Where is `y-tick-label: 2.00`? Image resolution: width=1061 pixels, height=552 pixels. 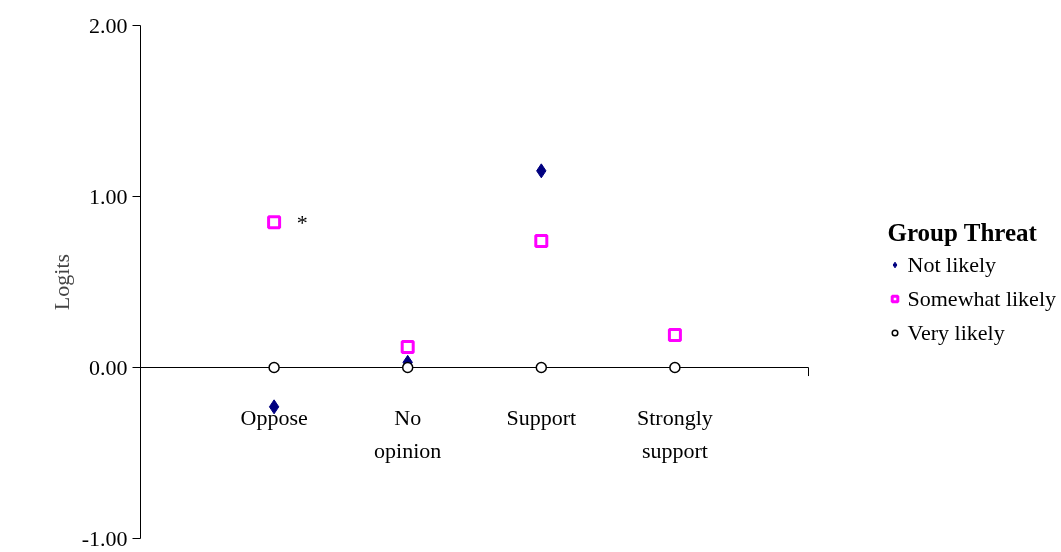
y-tick-label: 2.00 is located at coordinates (108, 25).